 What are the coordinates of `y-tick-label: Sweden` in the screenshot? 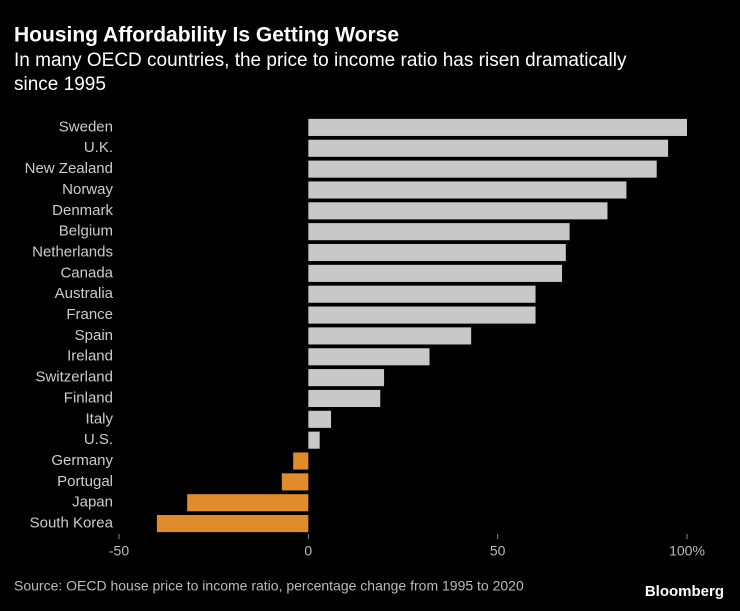 It's located at (86, 126).